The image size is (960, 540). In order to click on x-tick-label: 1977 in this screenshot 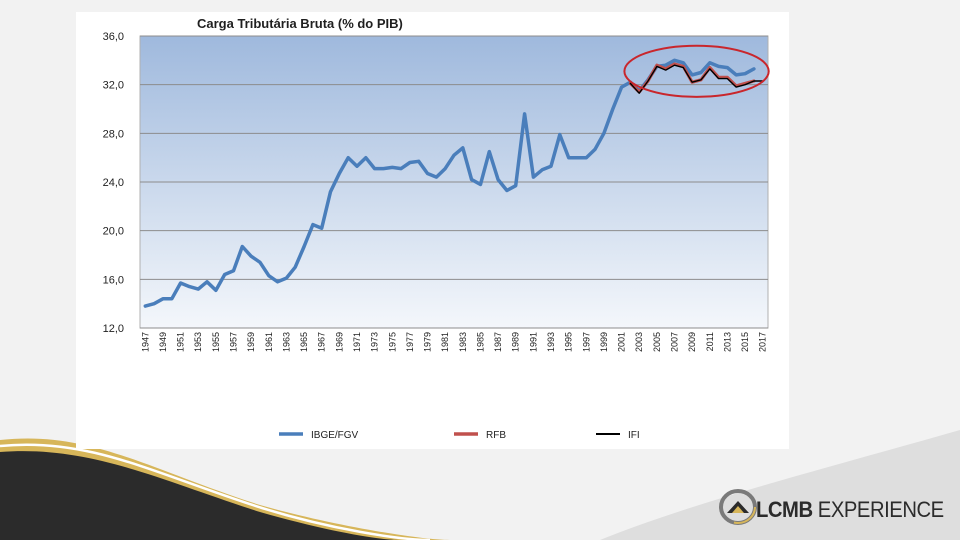, I will do `click(410, 342)`.